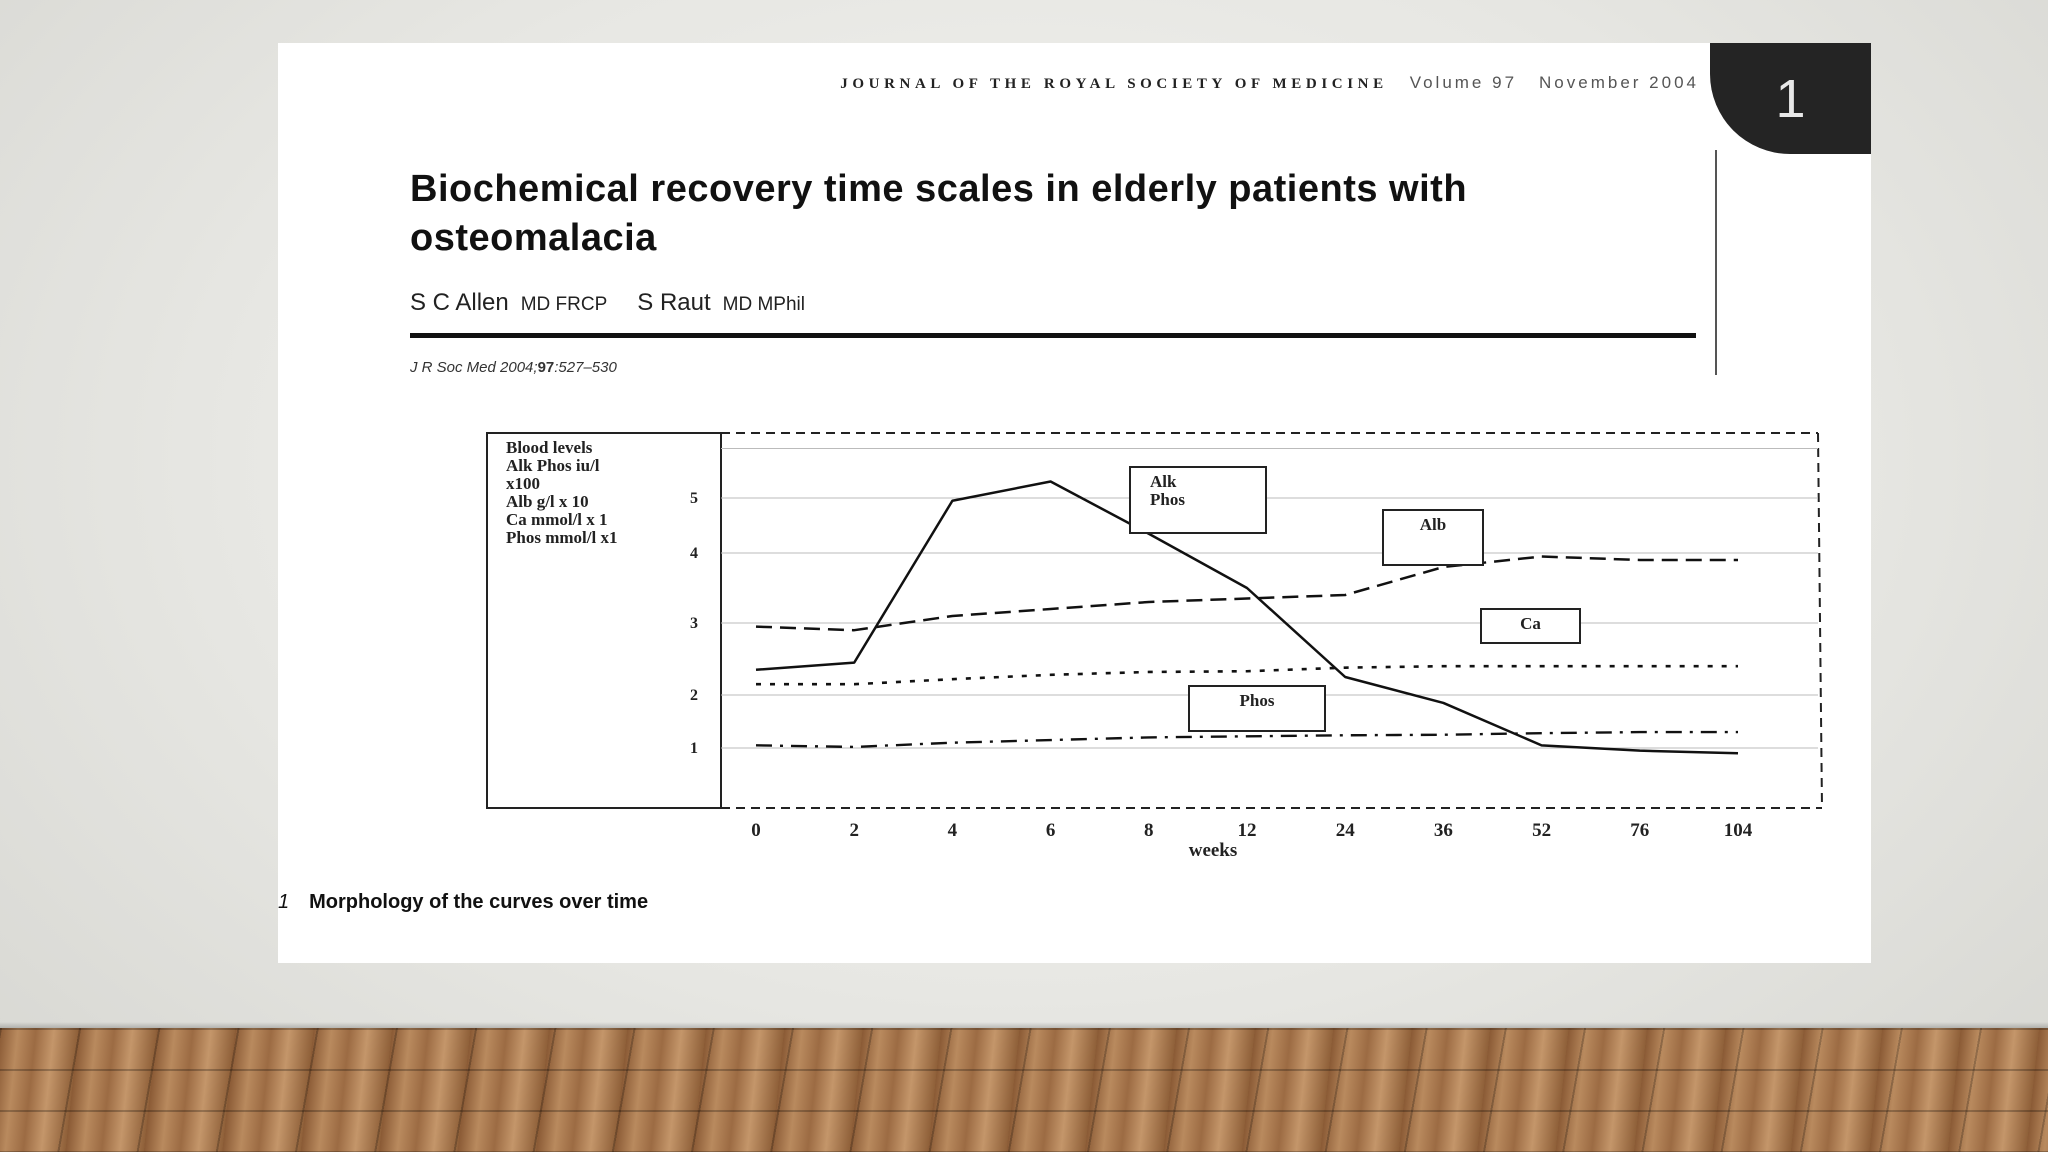  I want to click on y-tick-label: 5, so click(694, 498).